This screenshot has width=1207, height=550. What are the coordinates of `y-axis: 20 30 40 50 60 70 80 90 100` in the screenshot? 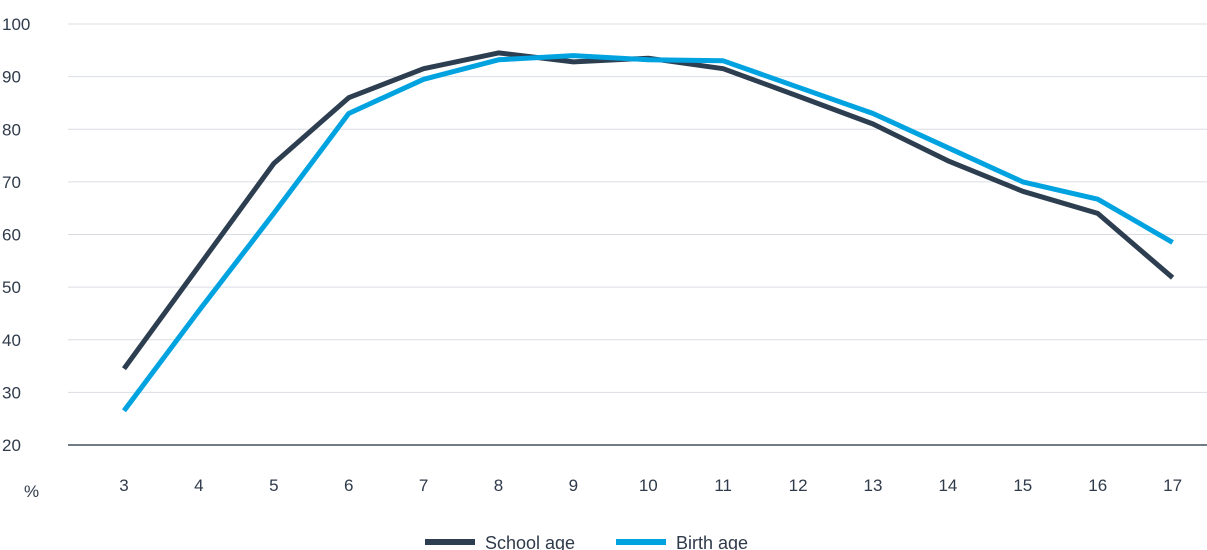 It's located at (16, 235).